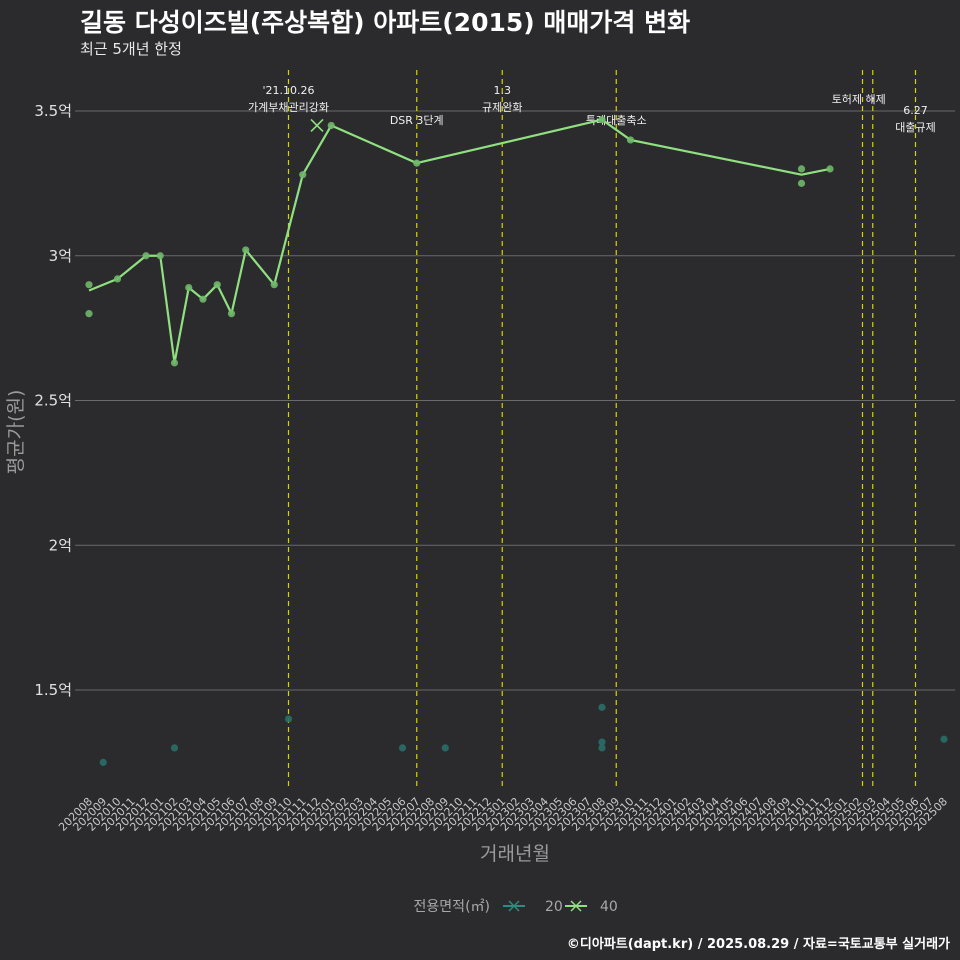 The height and width of the screenshot is (960, 960). What do you see at coordinates (502, 107) in the screenshot?
I see `event-annotation: 규제완화` at bounding box center [502, 107].